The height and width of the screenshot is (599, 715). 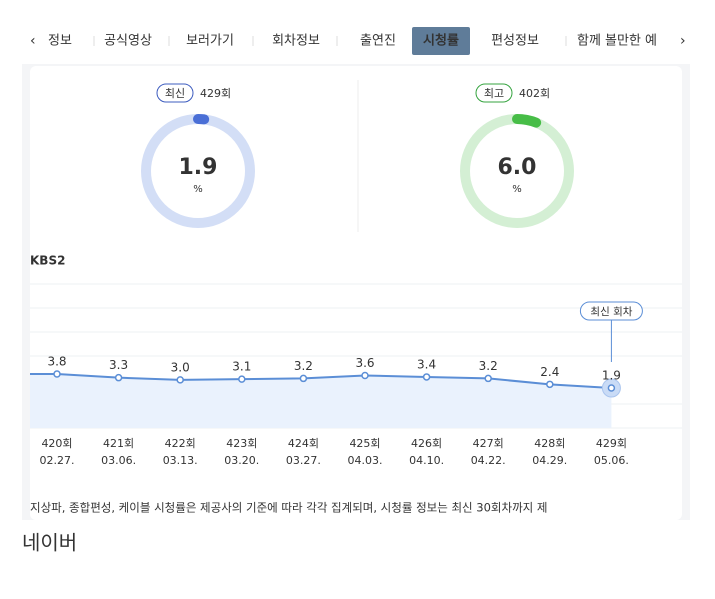 What do you see at coordinates (210, 41) in the screenshot?
I see `tab: 보러가기` at bounding box center [210, 41].